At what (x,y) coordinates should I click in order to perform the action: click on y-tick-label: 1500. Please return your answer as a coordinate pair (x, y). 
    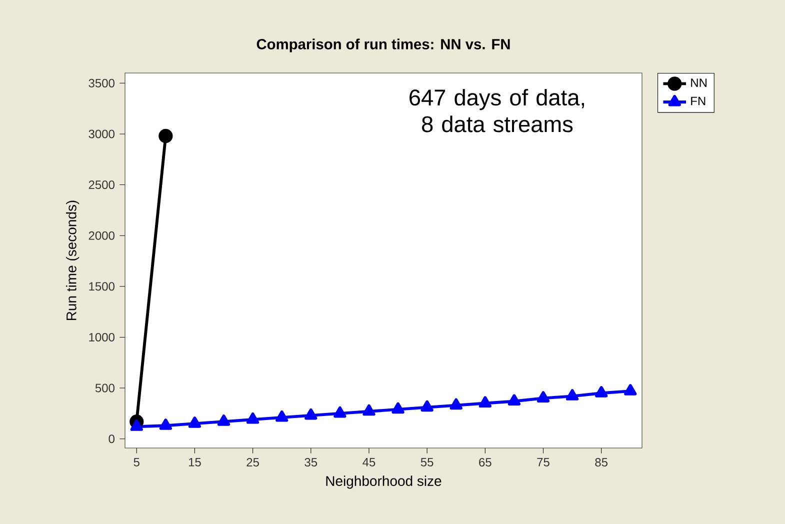
    Looking at the image, I should click on (101, 286).